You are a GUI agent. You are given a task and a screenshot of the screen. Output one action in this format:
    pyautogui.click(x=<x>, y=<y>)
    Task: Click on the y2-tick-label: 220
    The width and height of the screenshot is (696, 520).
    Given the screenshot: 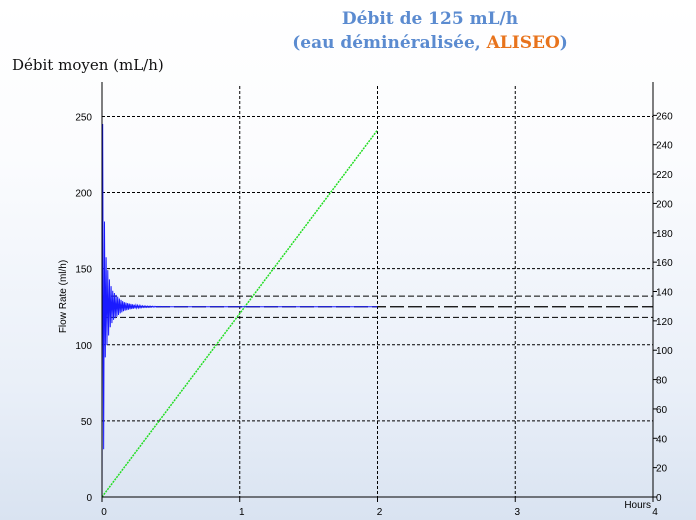 What is the action you would take?
    pyautogui.click(x=664, y=175)
    